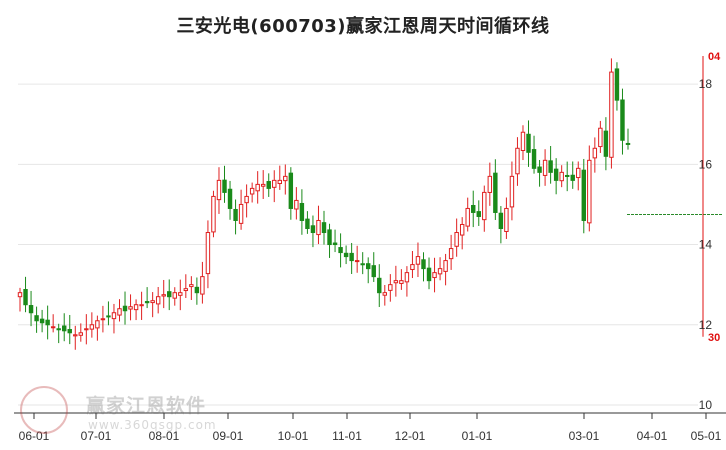 The width and height of the screenshot is (726, 450). I want to click on y-tick-label: 10, so click(706, 405).